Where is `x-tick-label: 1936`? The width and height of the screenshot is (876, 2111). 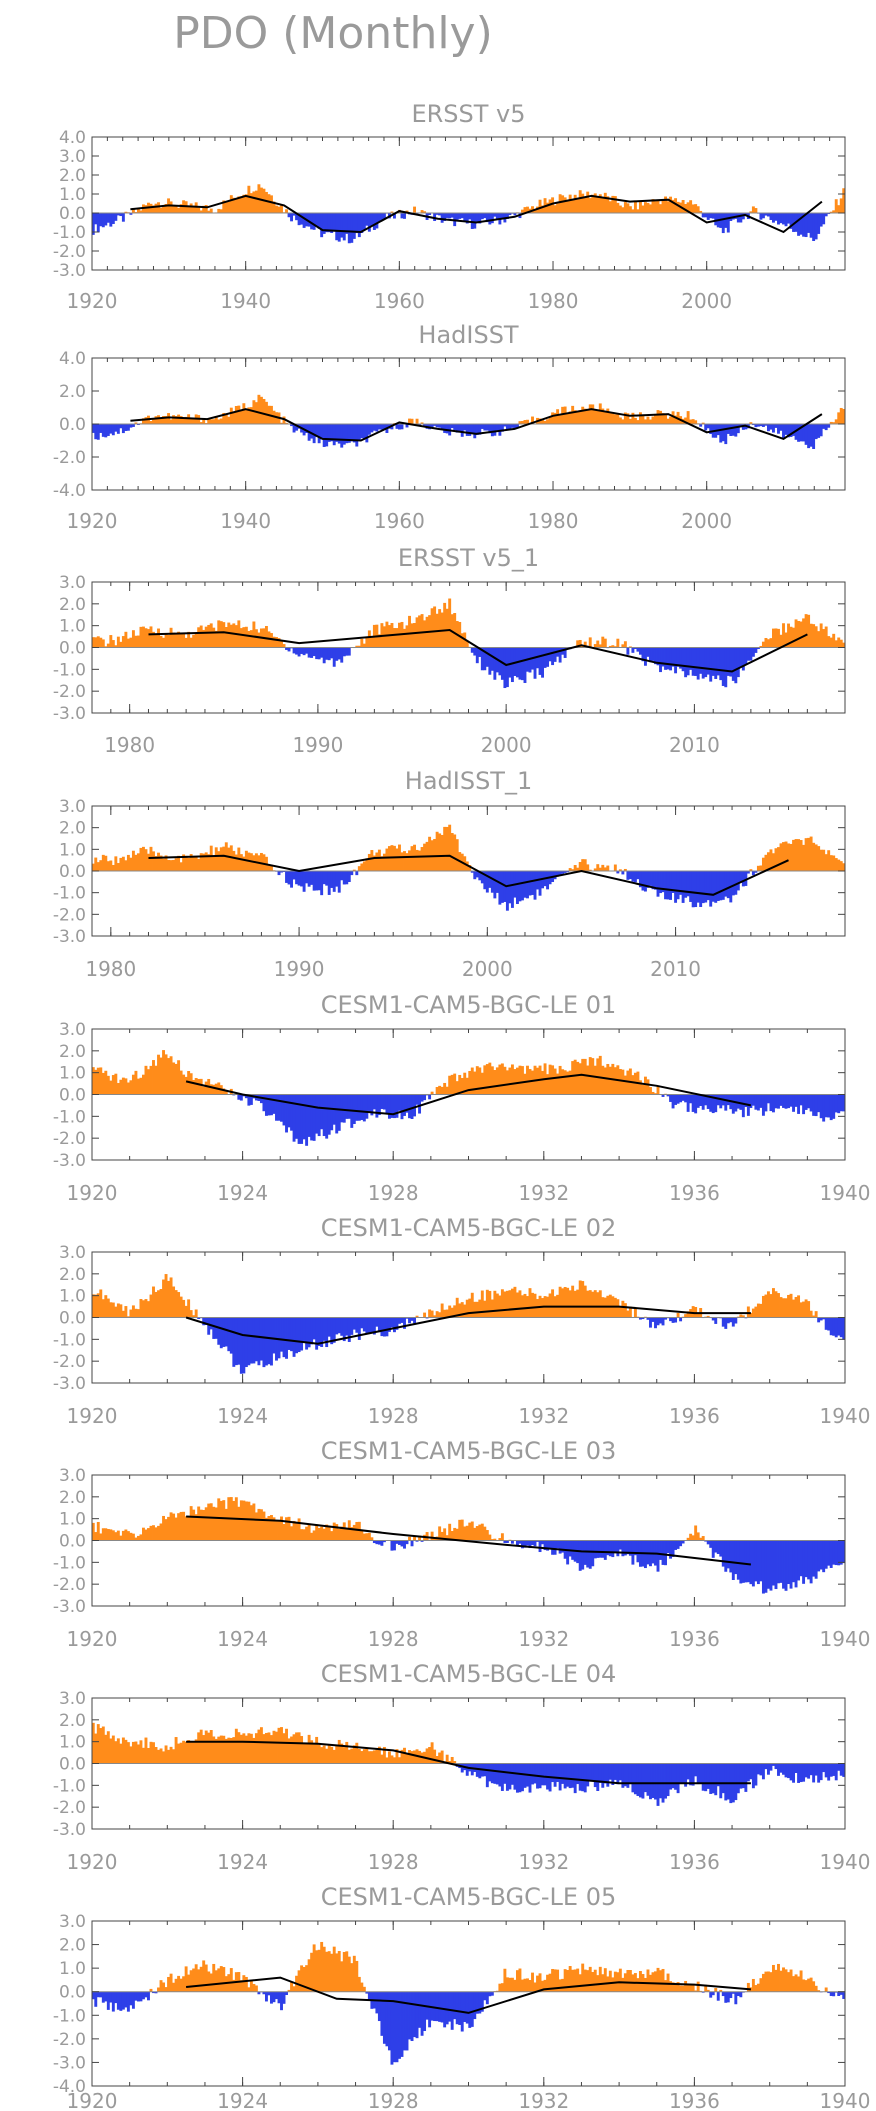 x-tick-label: 1936 is located at coordinates (694, 2100).